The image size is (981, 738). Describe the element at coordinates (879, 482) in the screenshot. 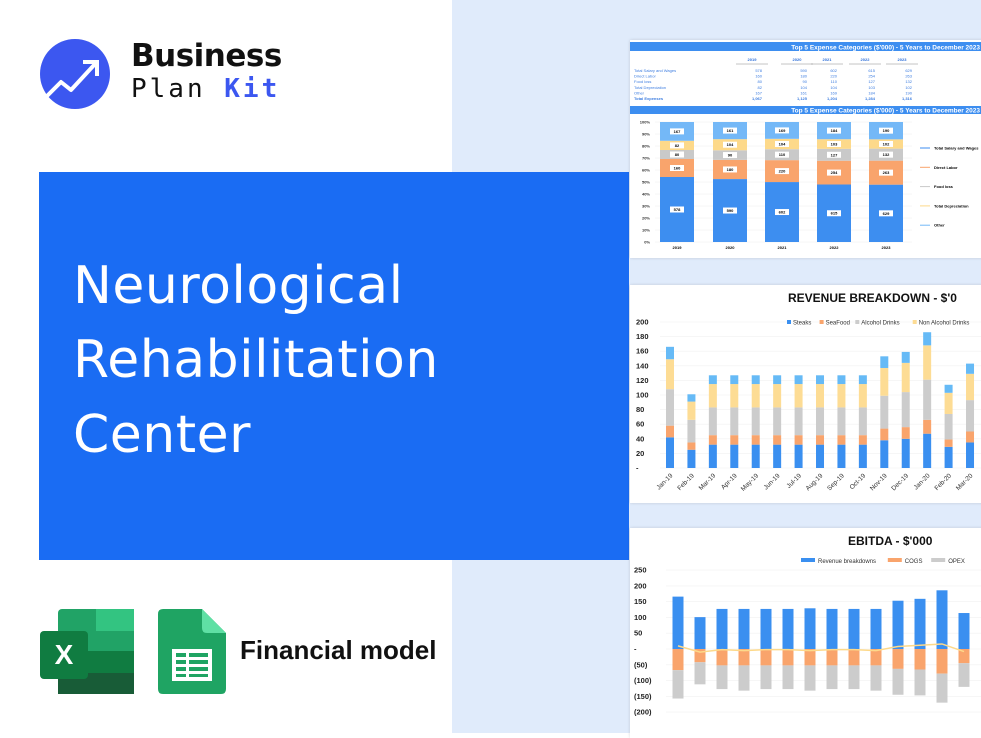

I see `x-tick-label: Nov-19` at that location.